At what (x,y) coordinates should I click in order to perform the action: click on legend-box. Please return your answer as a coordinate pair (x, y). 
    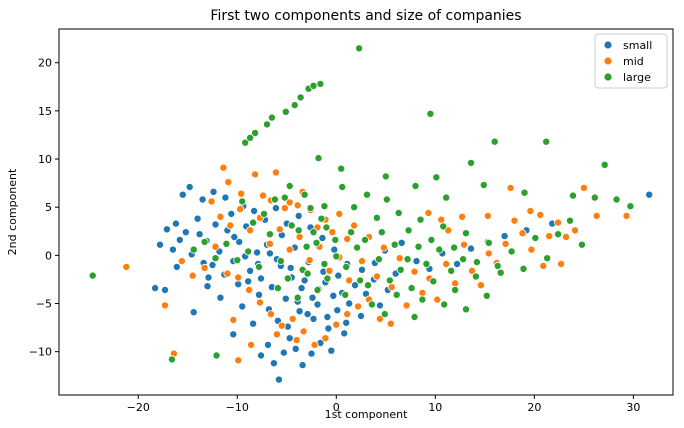
    Looking at the image, I should click on (631, 61).